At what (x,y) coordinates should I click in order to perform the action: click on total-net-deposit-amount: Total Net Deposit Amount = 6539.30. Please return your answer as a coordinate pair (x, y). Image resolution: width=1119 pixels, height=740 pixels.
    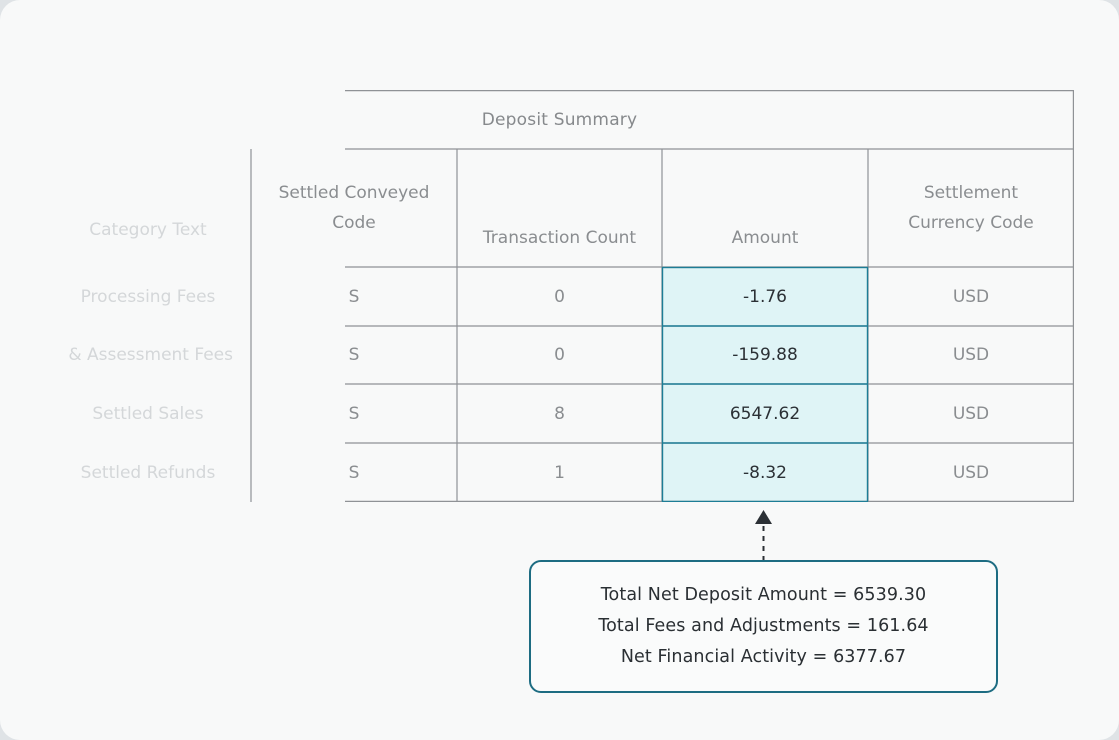
    Looking at the image, I should click on (763, 595).